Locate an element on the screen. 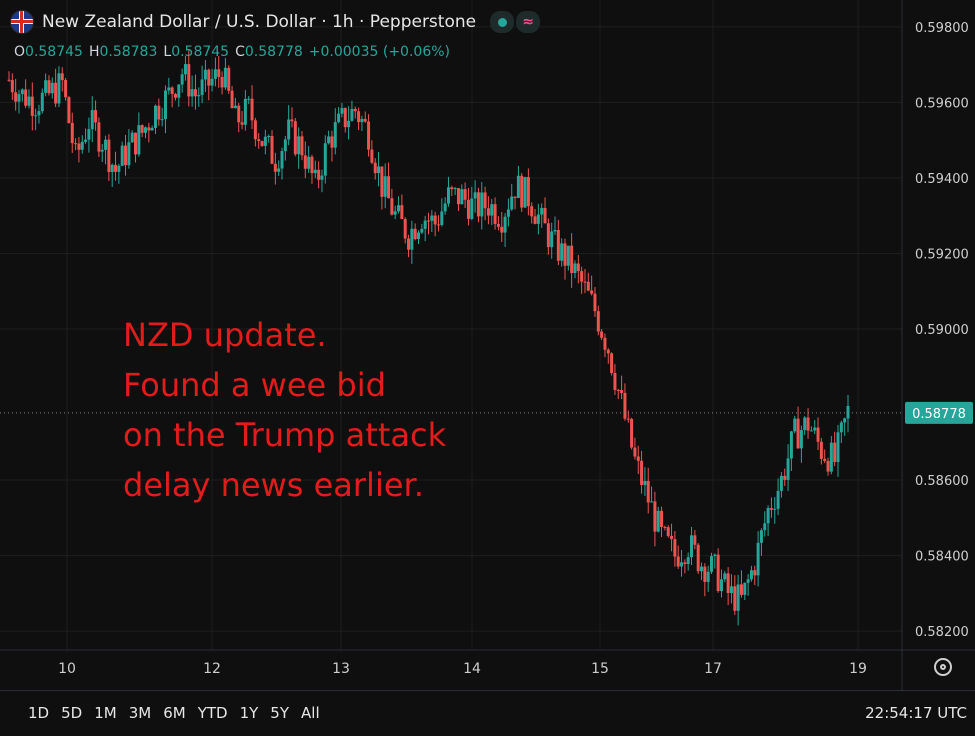 The width and height of the screenshot is (975, 736). y-tick-label: 0.58400 is located at coordinates (942, 557).